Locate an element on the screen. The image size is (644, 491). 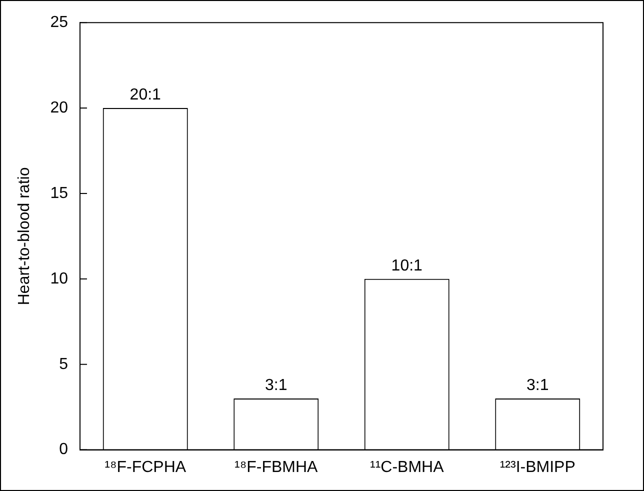
x-tick-label: ¹¹C-BMHA is located at coordinates (407, 467).